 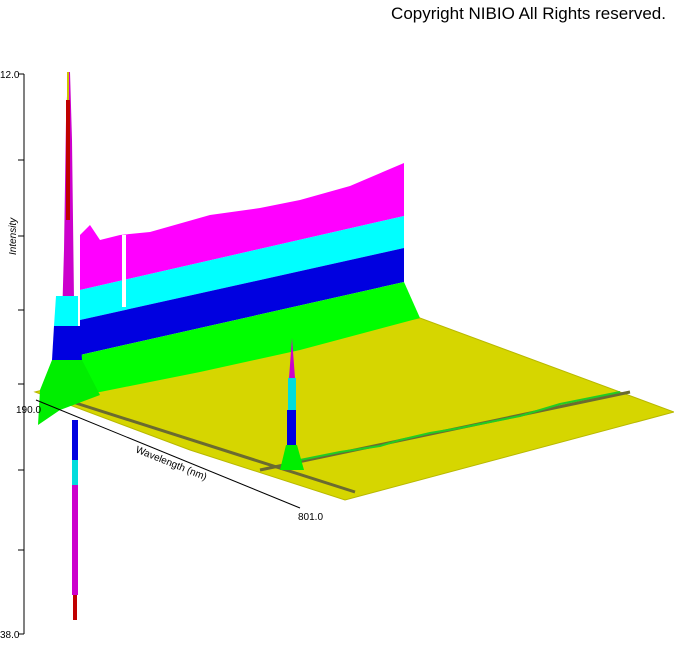 What do you see at coordinates (292, 457) in the screenshot?
I see `mid-peak-green` at bounding box center [292, 457].